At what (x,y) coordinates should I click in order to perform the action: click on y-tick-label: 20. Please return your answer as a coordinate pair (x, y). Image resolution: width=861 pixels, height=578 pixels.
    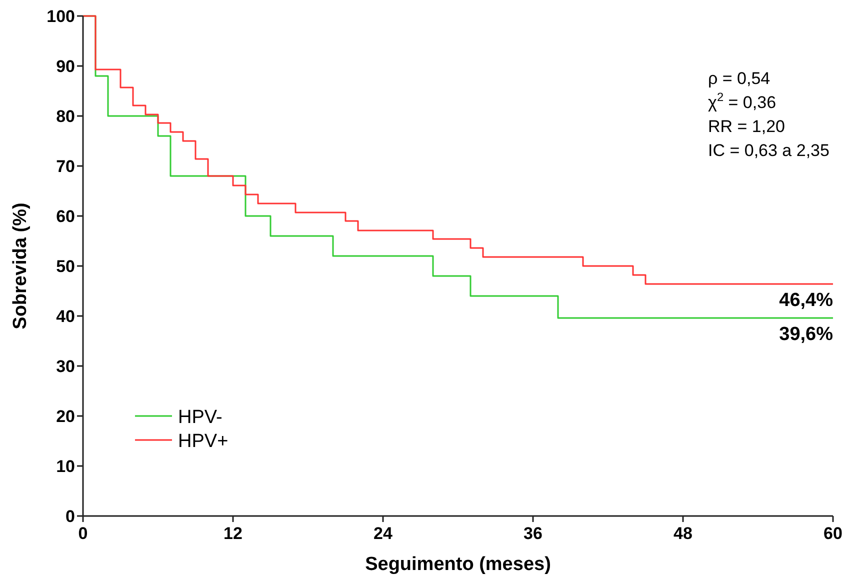
    Looking at the image, I should click on (65, 416).